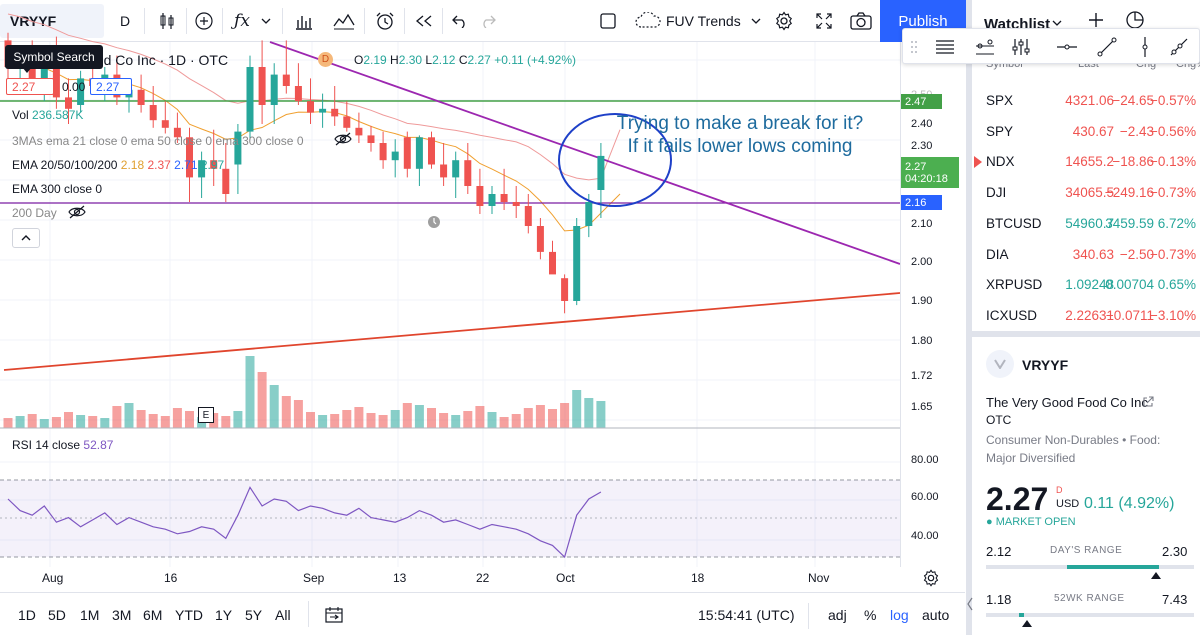 The image size is (1200, 635). Describe the element at coordinates (1031, 458) in the screenshot. I see `details-industry: Major Diversified` at that location.